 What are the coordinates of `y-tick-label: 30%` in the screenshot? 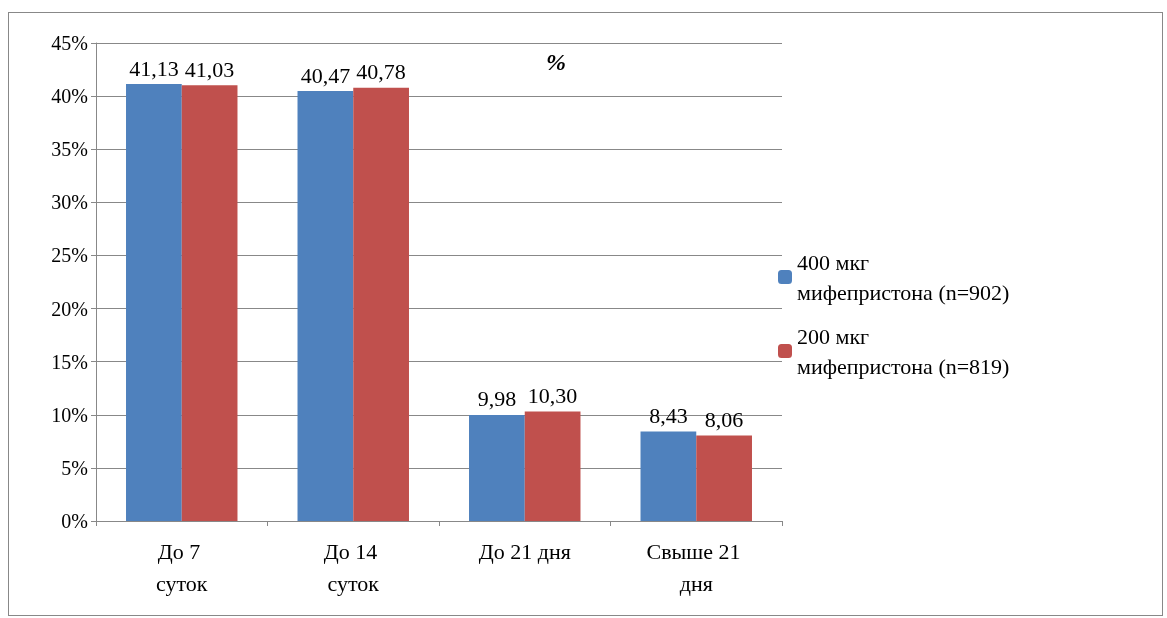 It's located at (69, 202).